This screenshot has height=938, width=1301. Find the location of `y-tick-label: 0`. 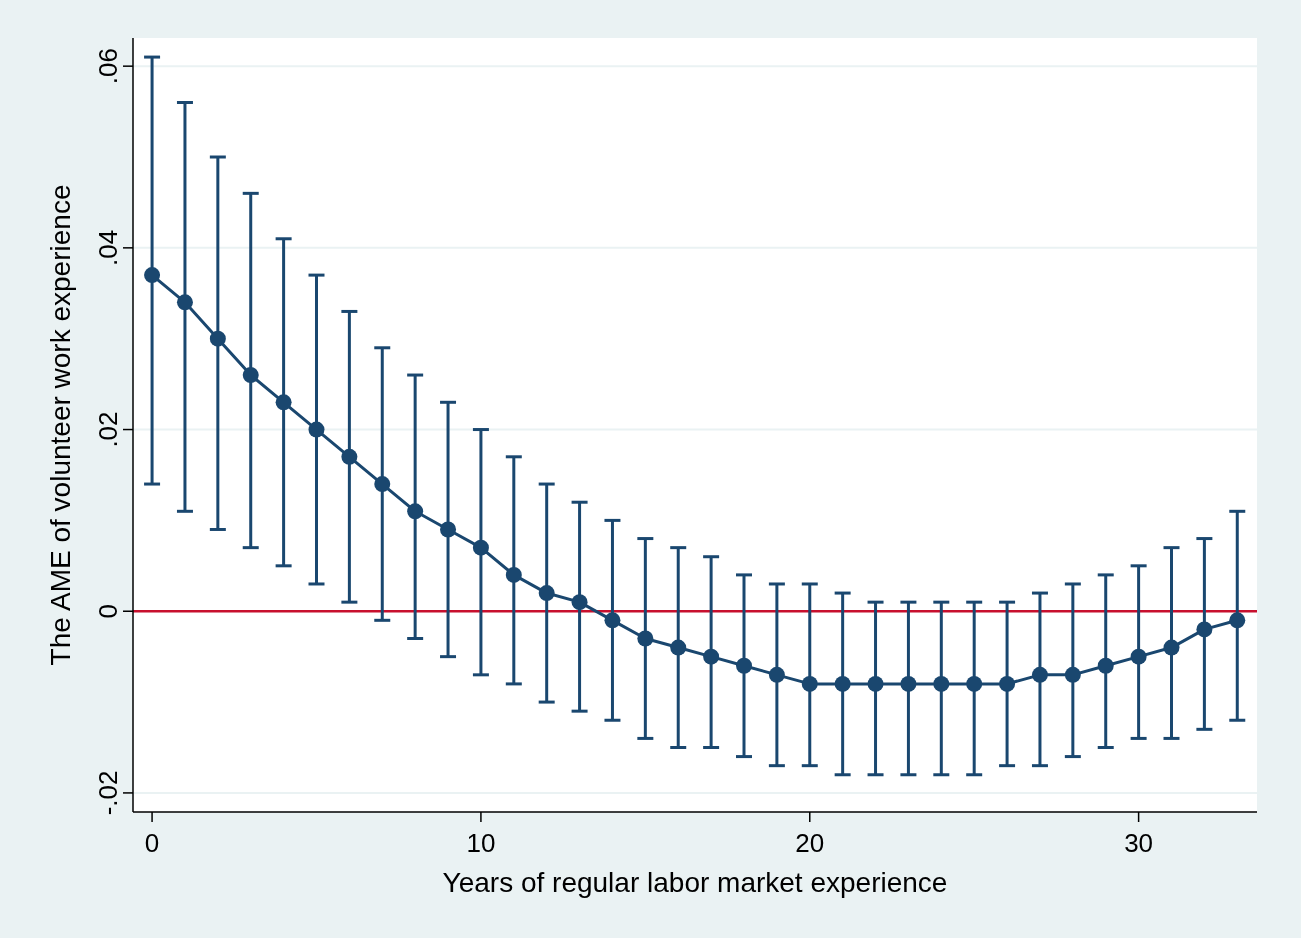

y-tick-label: 0 is located at coordinates (108, 611).